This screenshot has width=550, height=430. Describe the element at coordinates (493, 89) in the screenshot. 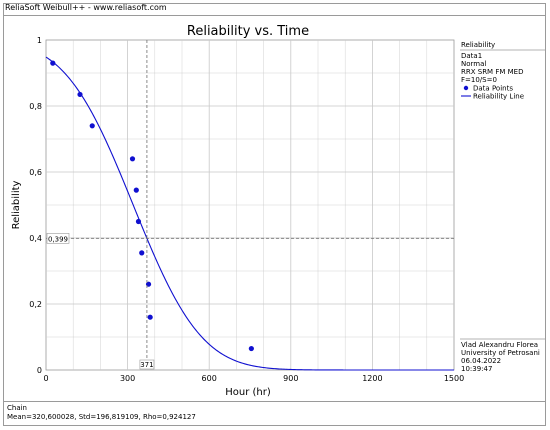

I see `legend-data-points-label: Data Points` at that location.